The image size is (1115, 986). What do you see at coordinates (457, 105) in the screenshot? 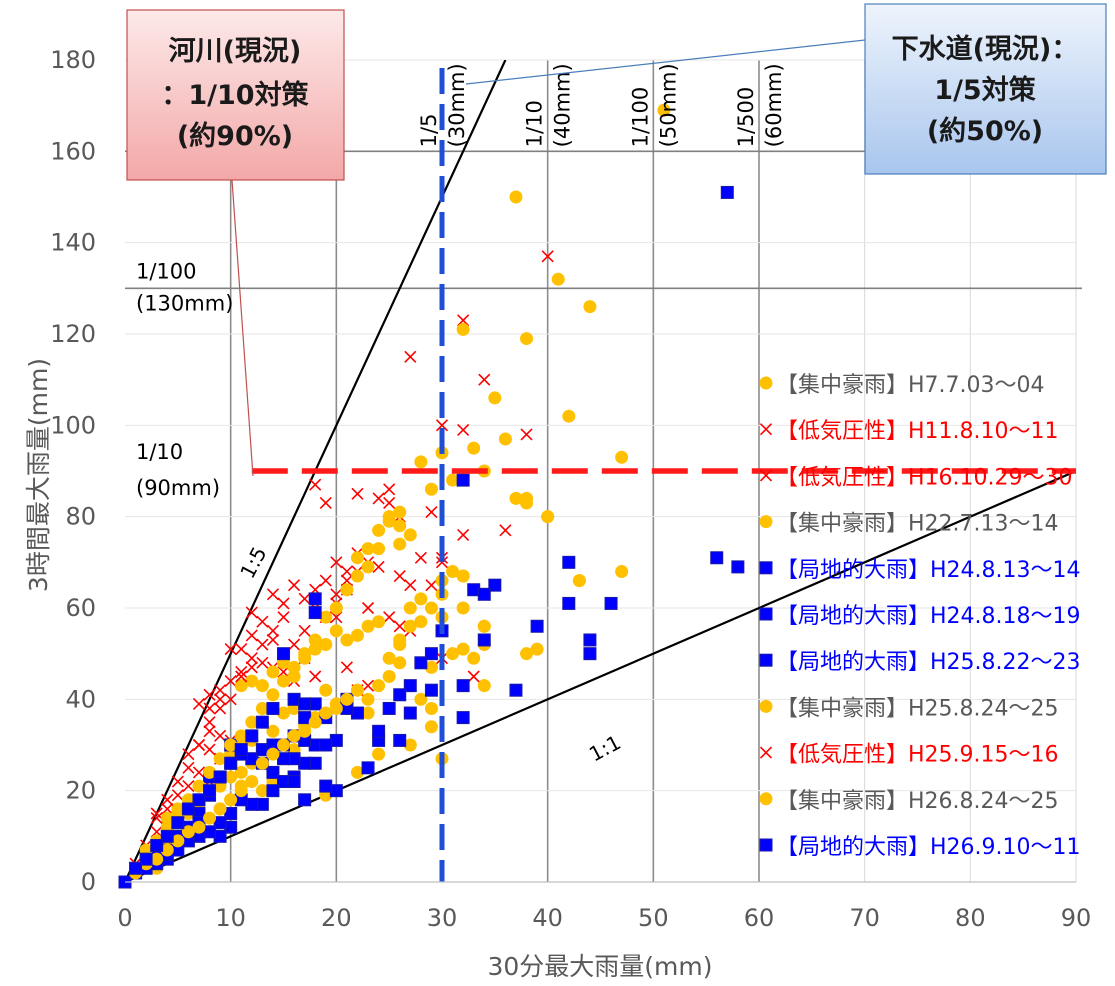
I see `ref-label-x30-b: (30mm)` at bounding box center [457, 105].